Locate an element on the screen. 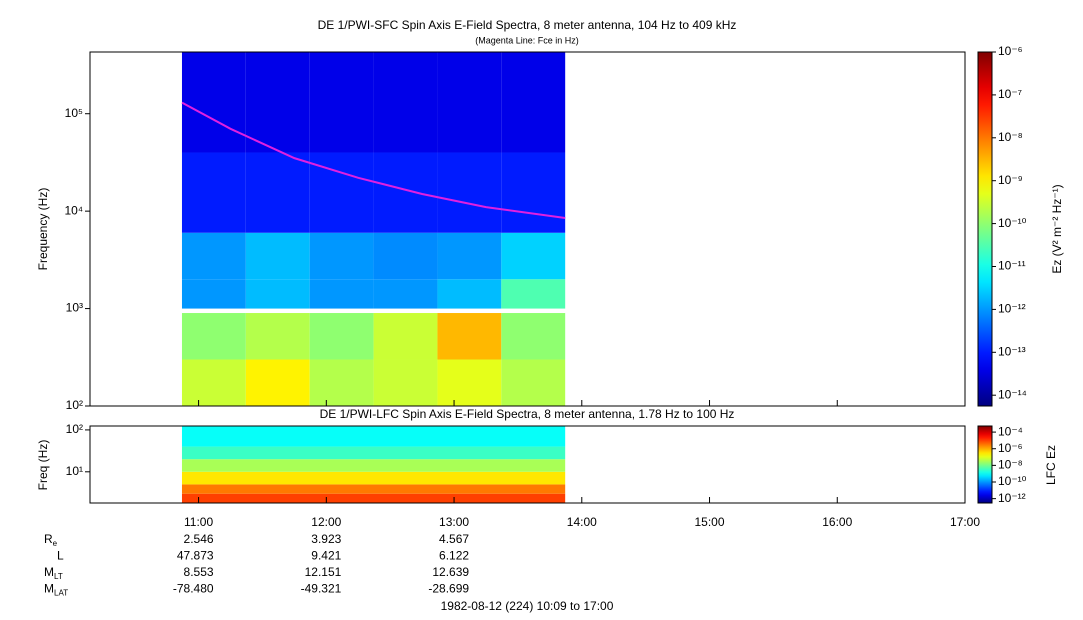  ephemeris-value: 6.122 is located at coordinates (454, 556).